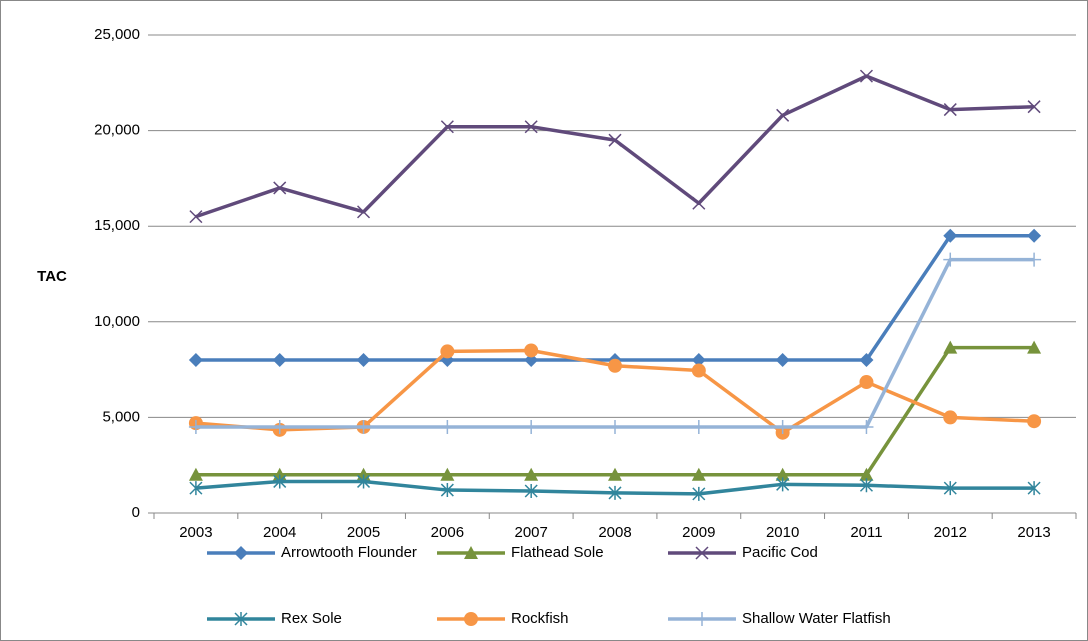 The height and width of the screenshot is (641, 1088). Describe the element at coordinates (52, 276) in the screenshot. I see `y-axis-label: TAC` at that location.